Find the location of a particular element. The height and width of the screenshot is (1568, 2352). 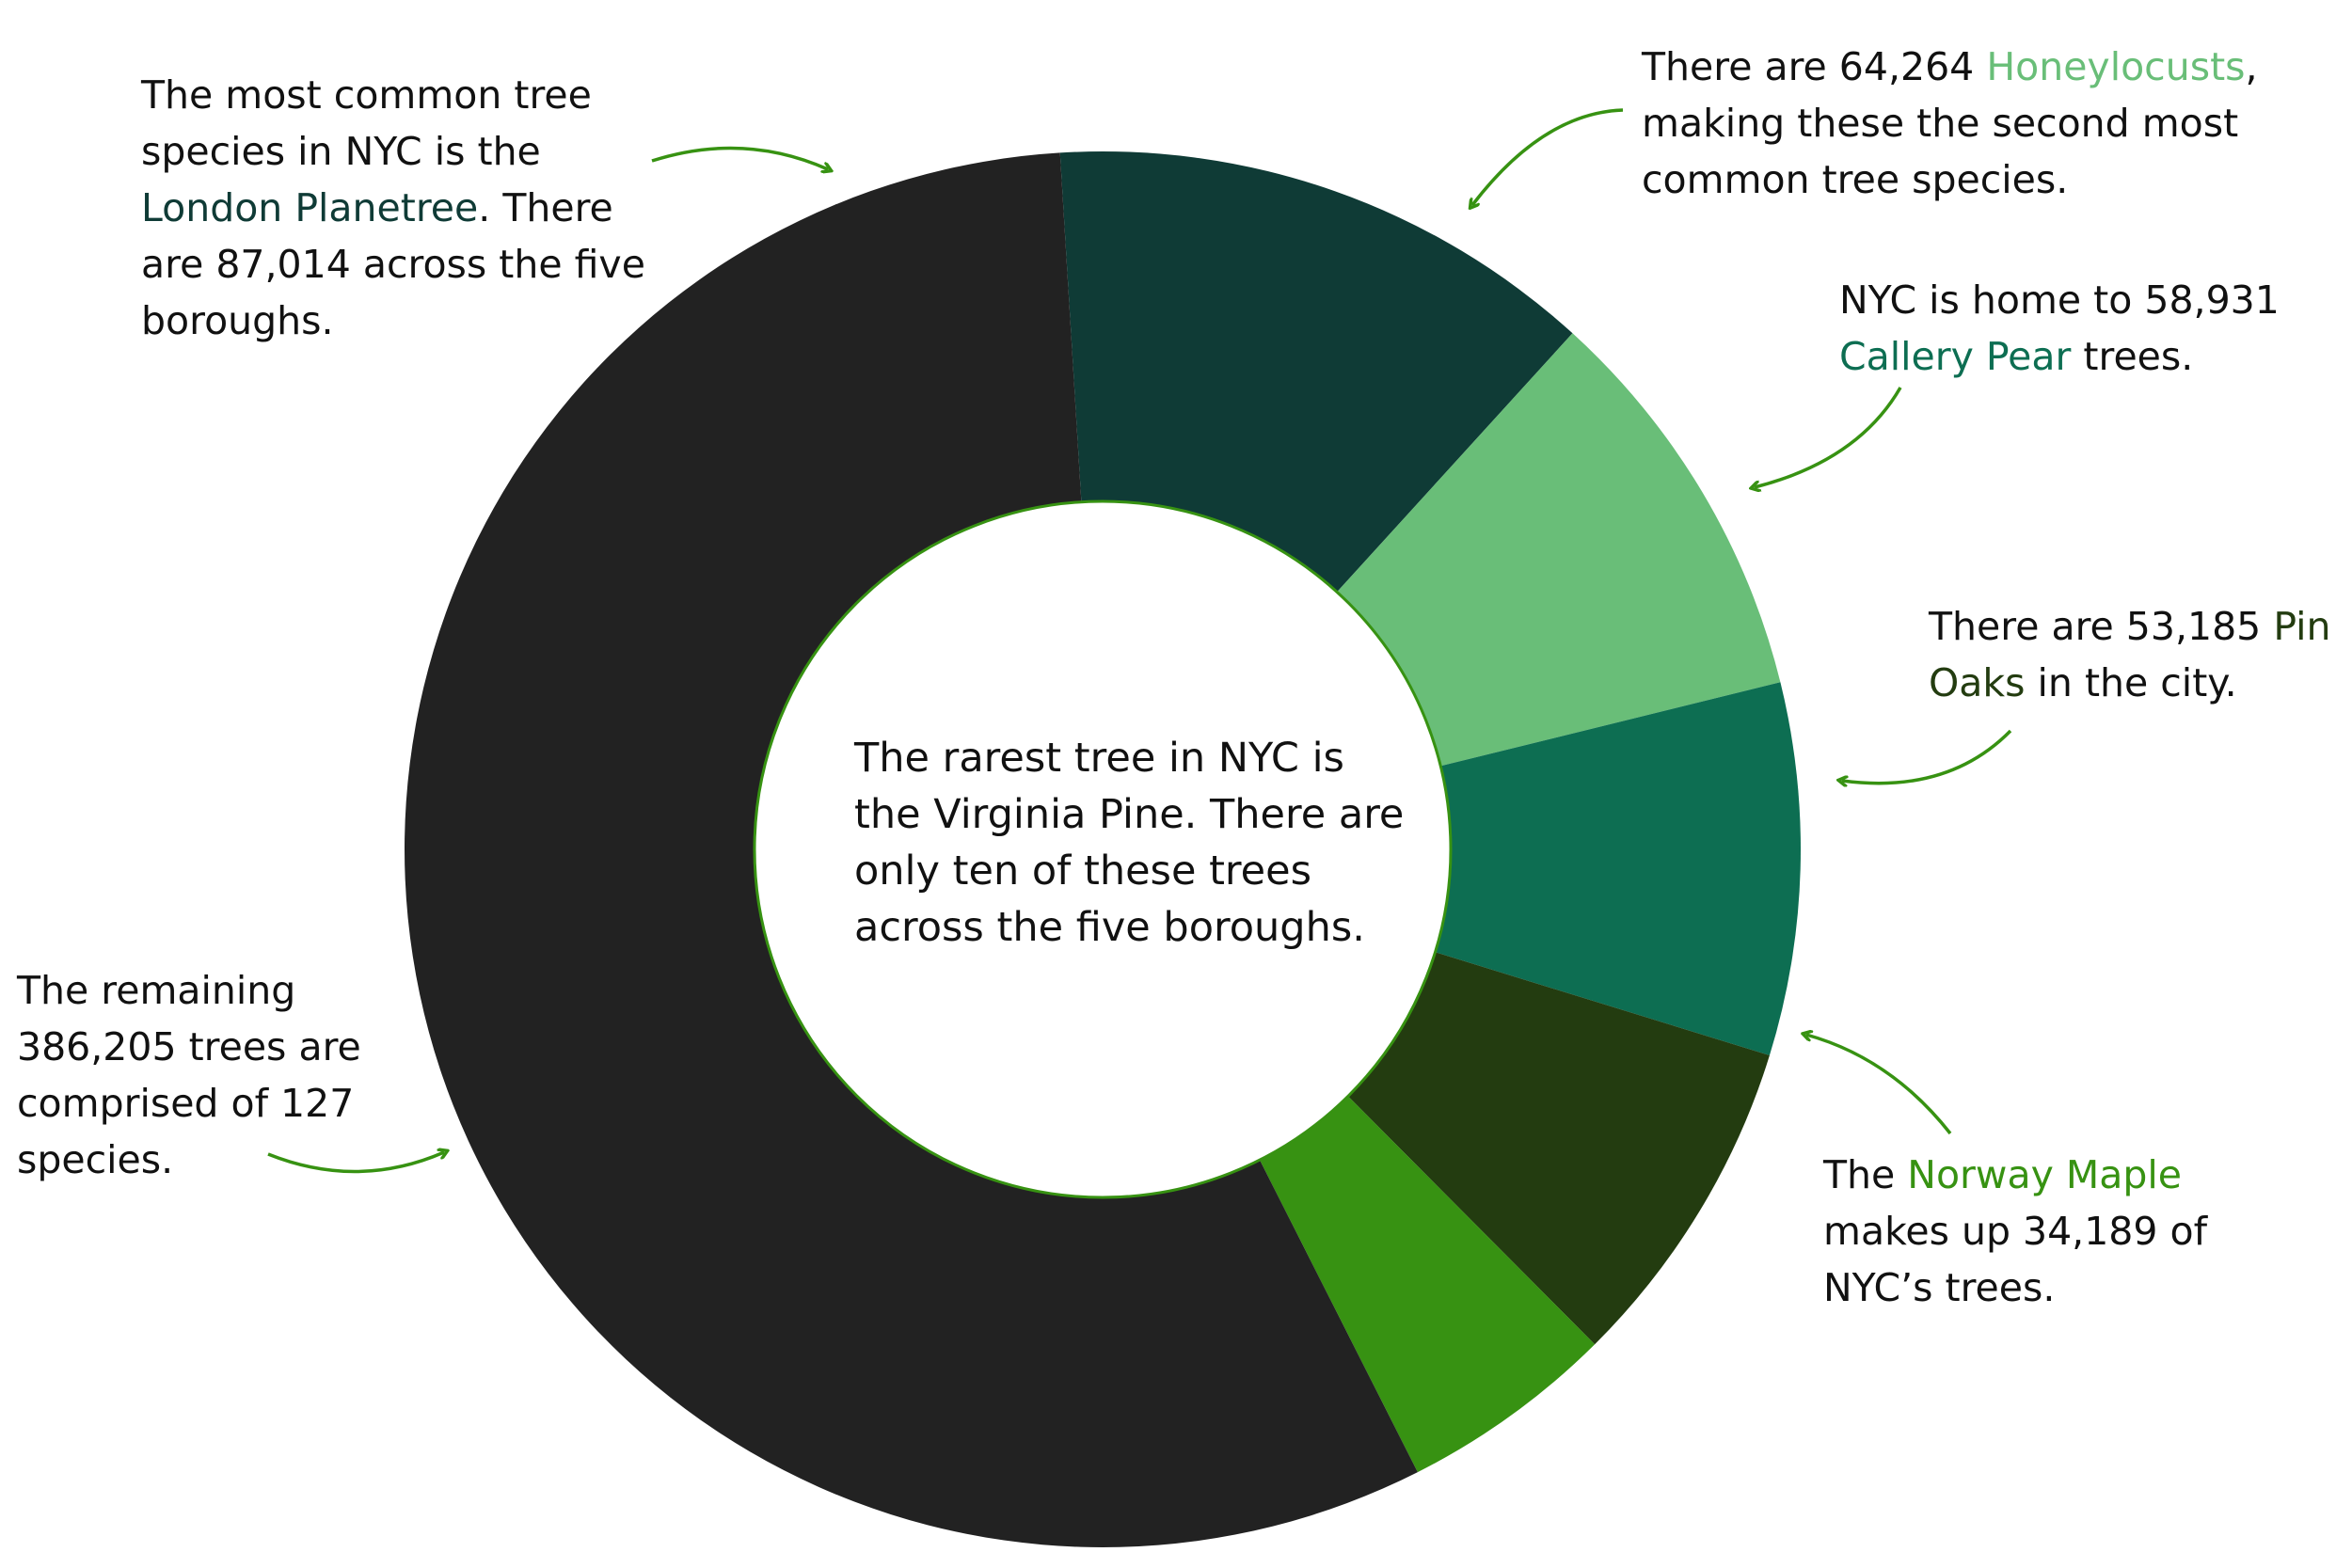

annotation-pear-name: Callery Pear is located at coordinates (1955, 356).